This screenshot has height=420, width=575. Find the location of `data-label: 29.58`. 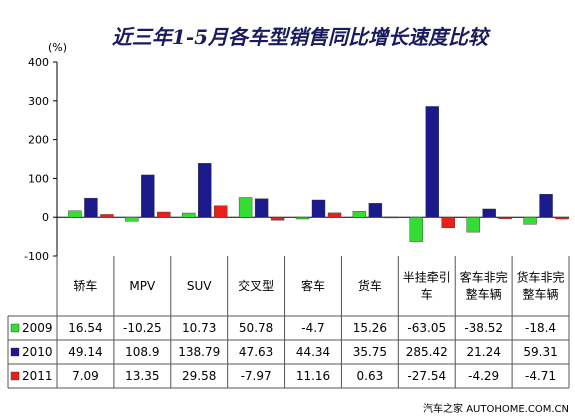

data-label: 29.58 is located at coordinates (199, 376).